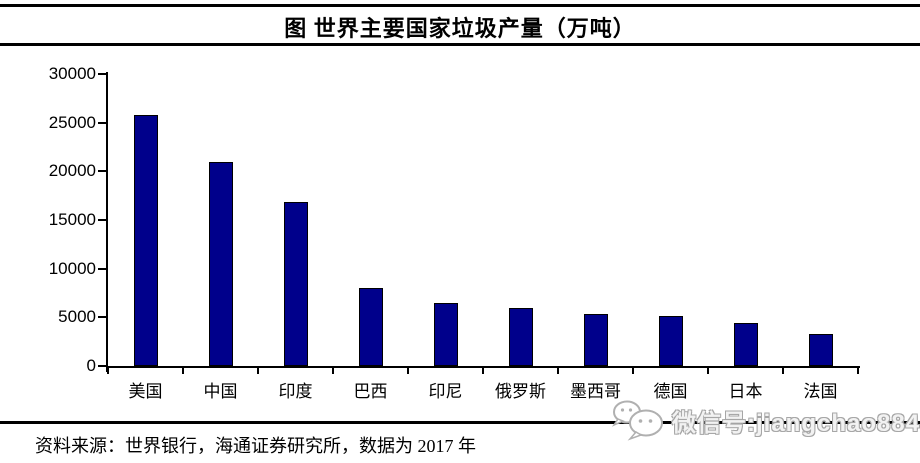 The height and width of the screenshot is (463, 920). Describe the element at coordinates (460, 422) in the screenshot. I see `bottom-divider` at that location.